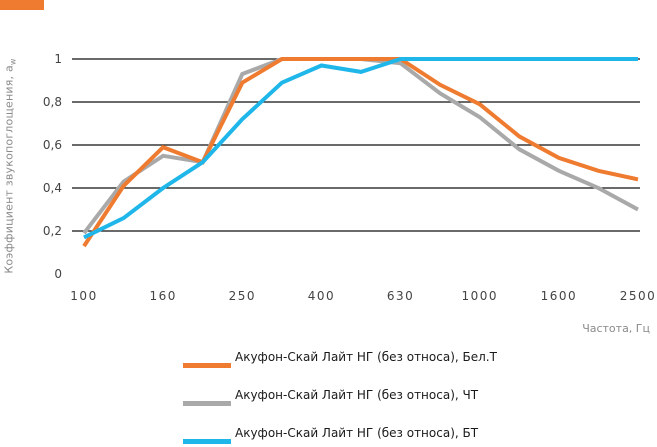 The width and height of the screenshot is (657, 447). What do you see at coordinates (638, 296) in the screenshot?
I see `x-tick-label: 2500` at bounding box center [638, 296].